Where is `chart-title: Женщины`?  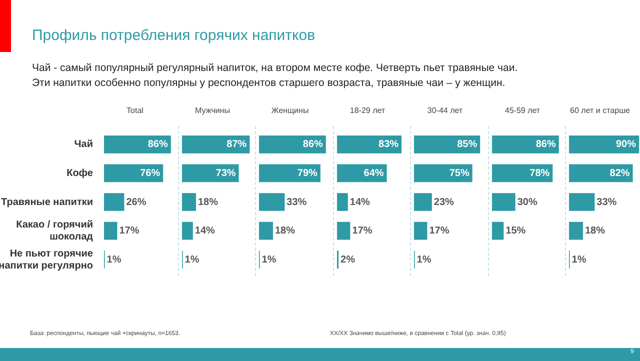
chart-title: Женщины is located at coordinates (290, 110).